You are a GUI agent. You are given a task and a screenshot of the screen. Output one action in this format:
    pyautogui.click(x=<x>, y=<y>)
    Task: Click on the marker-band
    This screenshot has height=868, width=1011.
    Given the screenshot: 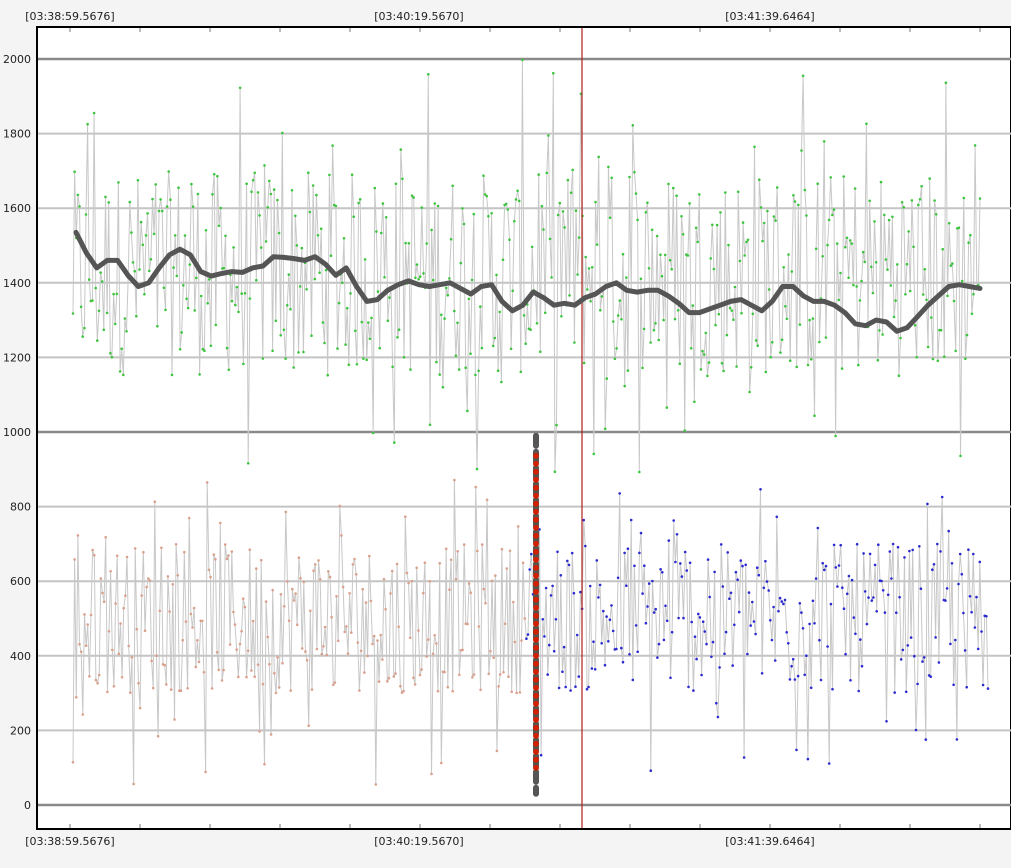 What is the action you would take?
    pyautogui.click(x=536, y=614)
    